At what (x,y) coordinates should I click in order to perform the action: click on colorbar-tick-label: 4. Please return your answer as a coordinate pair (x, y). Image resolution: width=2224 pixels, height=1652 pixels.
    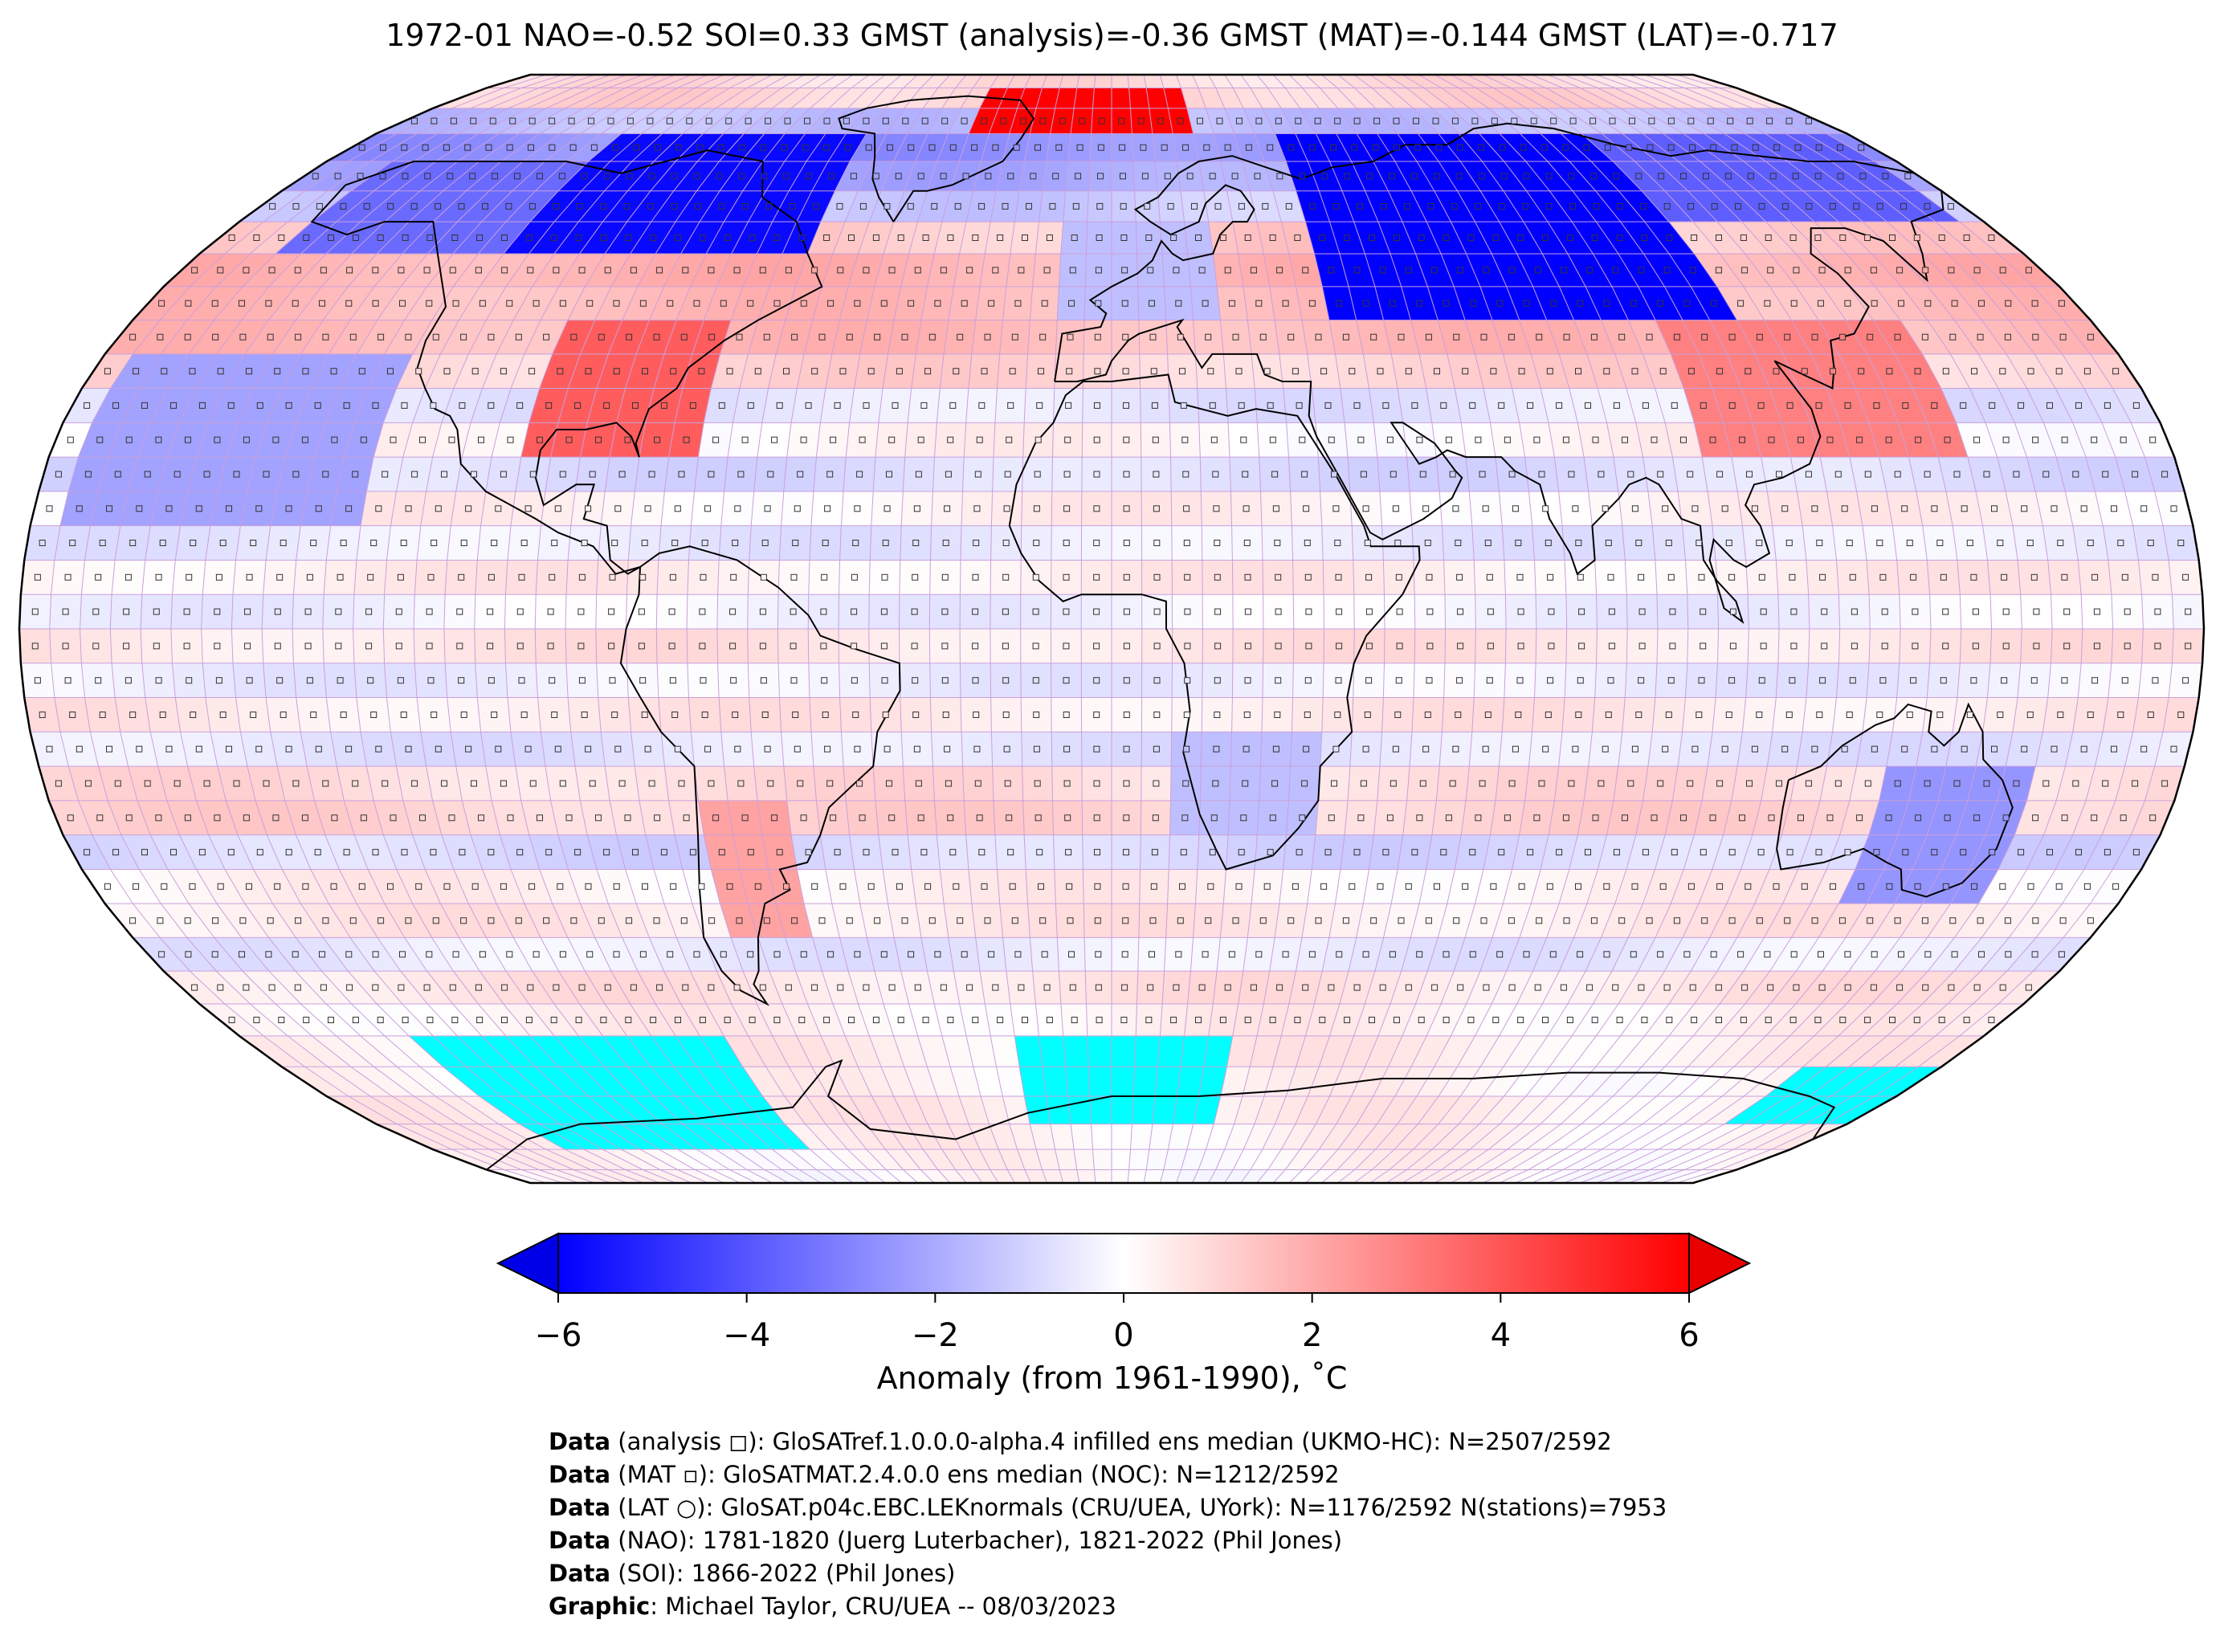
    Looking at the image, I should click on (1501, 1335).